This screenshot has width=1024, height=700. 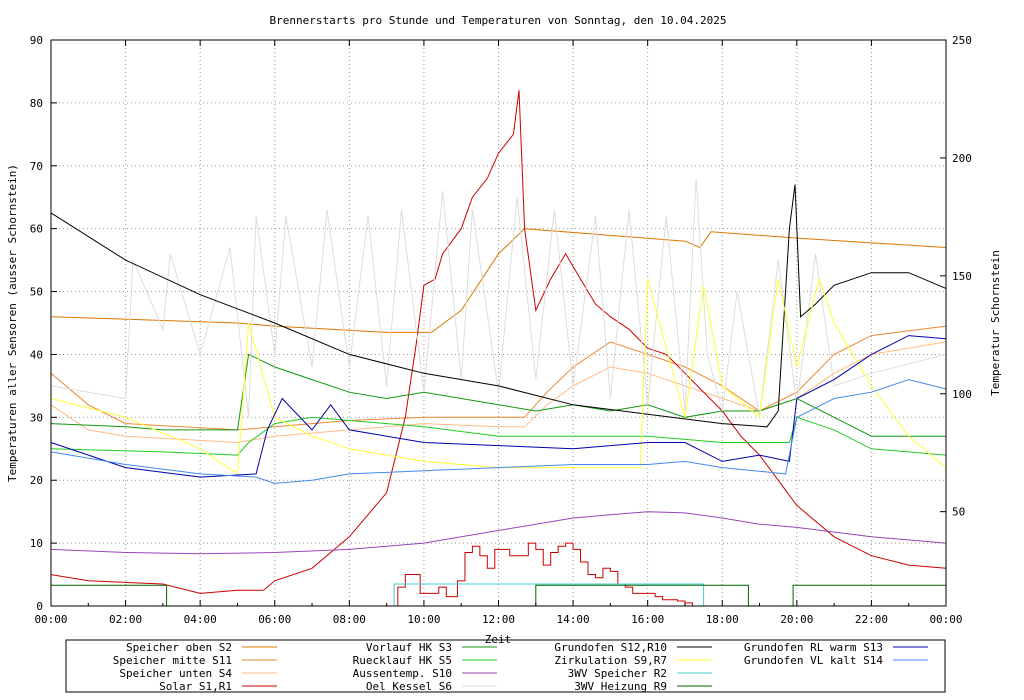 I want to click on legend-label: Grundofen VL kalt S14, so click(x=813, y=660).